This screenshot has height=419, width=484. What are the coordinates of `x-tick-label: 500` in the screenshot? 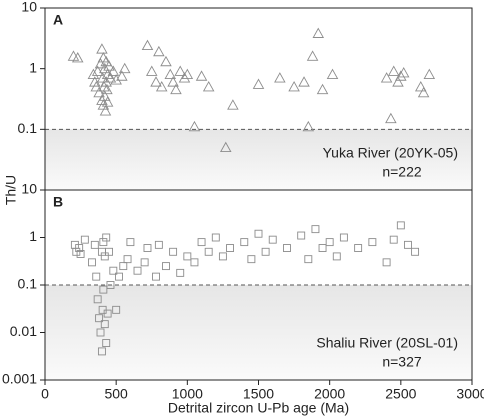 It's located at (116, 394).